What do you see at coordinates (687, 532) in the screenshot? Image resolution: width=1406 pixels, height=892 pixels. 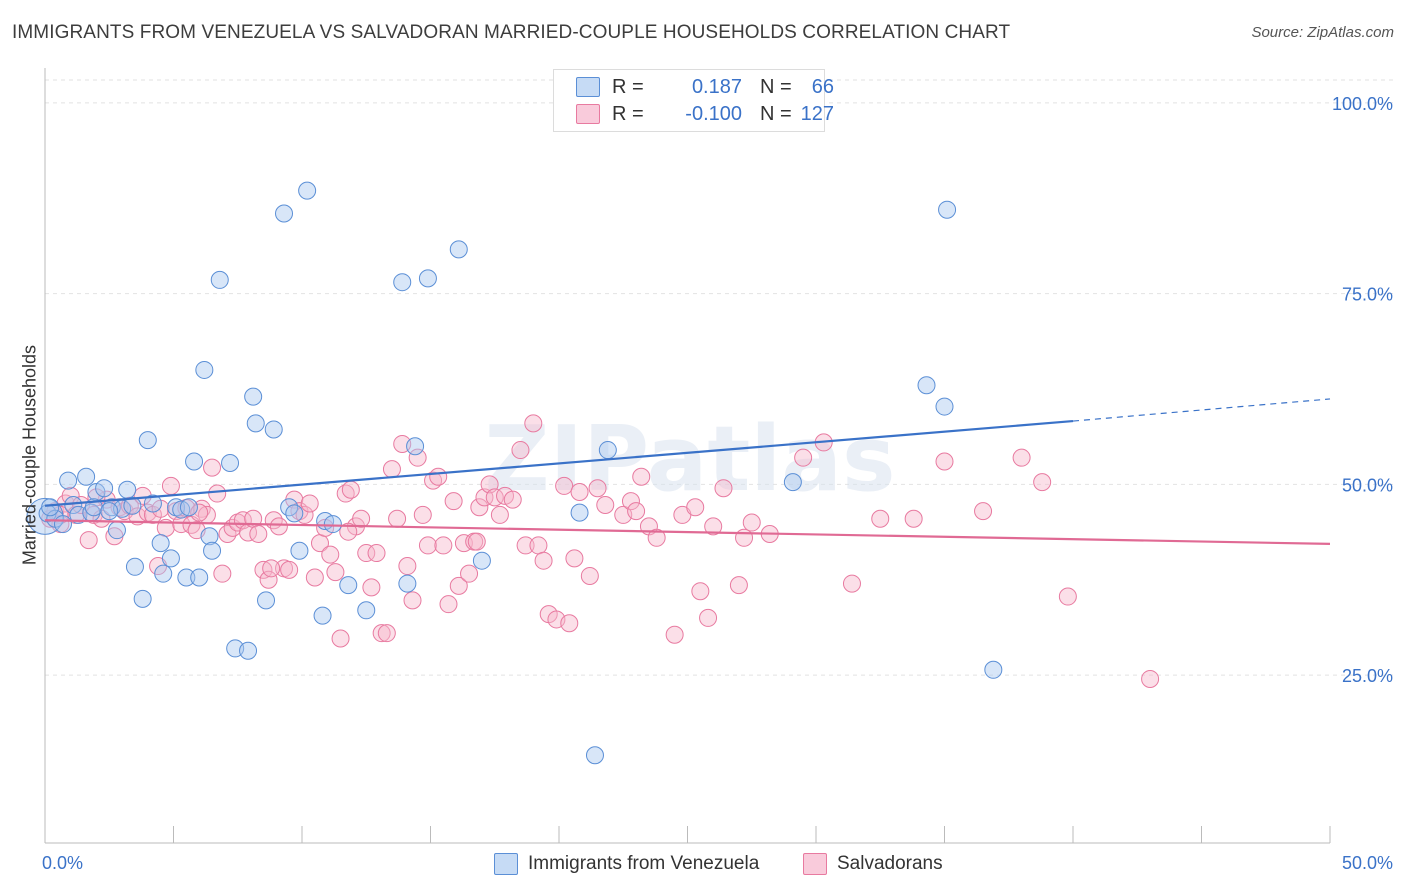 I see `trend-line-salvadorans` at bounding box center [687, 532].